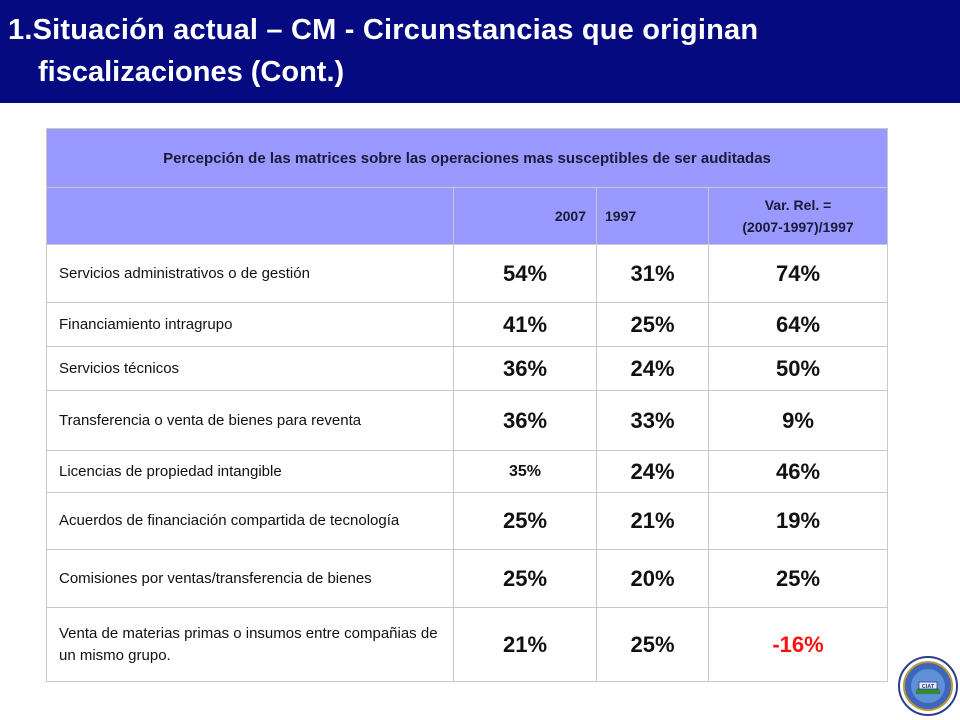 Image resolution: width=960 pixels, height=720 pixels. I want to click on value-1997: 33%, so click(652, 420).